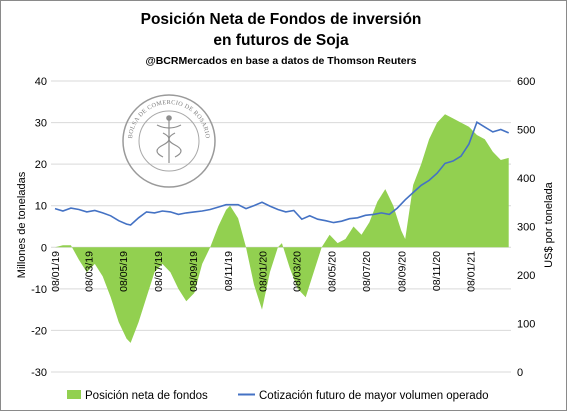  What do you see at coordinates (39, 290) in the screenshot?
I see `left-tick-label: -10` at bounding box center [39, 290].